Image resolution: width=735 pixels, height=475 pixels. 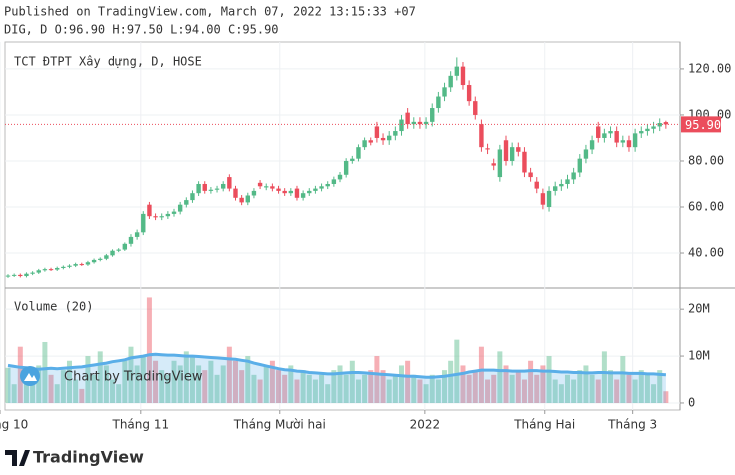 I want to click on logo-icon, so click(x=17, y=458).